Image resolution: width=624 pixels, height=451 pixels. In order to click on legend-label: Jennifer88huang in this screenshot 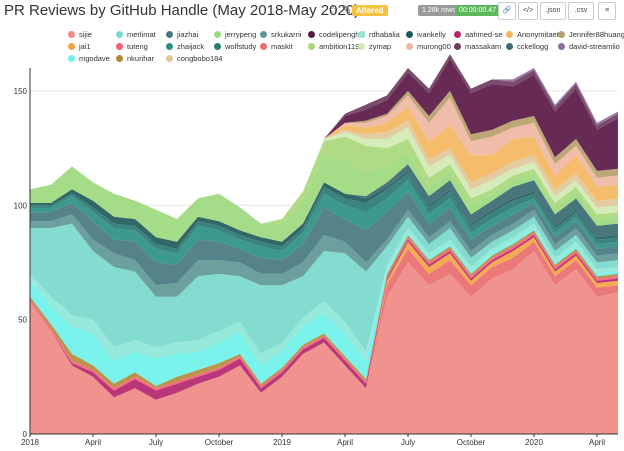, I will do `click(596, 34)`.